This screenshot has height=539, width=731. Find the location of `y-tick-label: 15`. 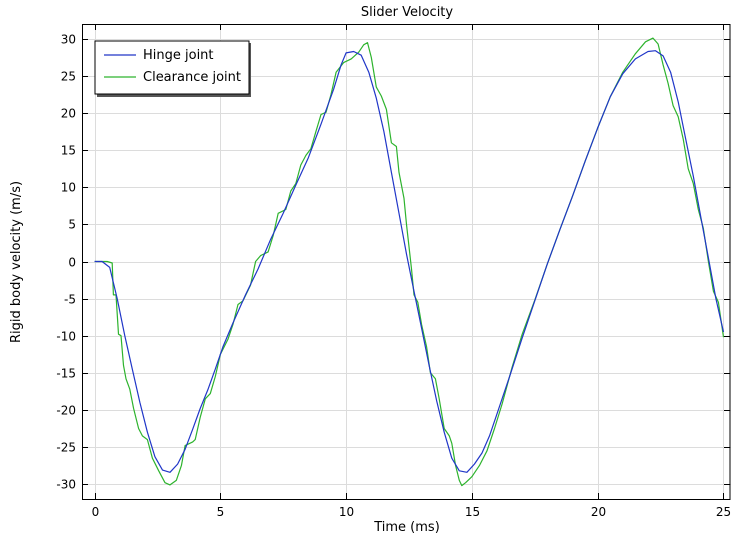

y-tick-label: 15 is located at coordinates (68, 151).